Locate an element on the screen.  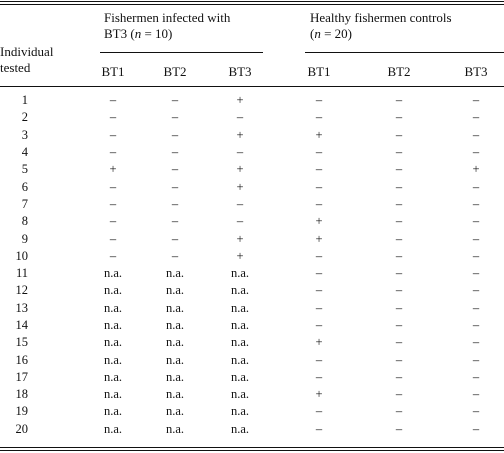
group2-underline is located at coordinates (404, 52).